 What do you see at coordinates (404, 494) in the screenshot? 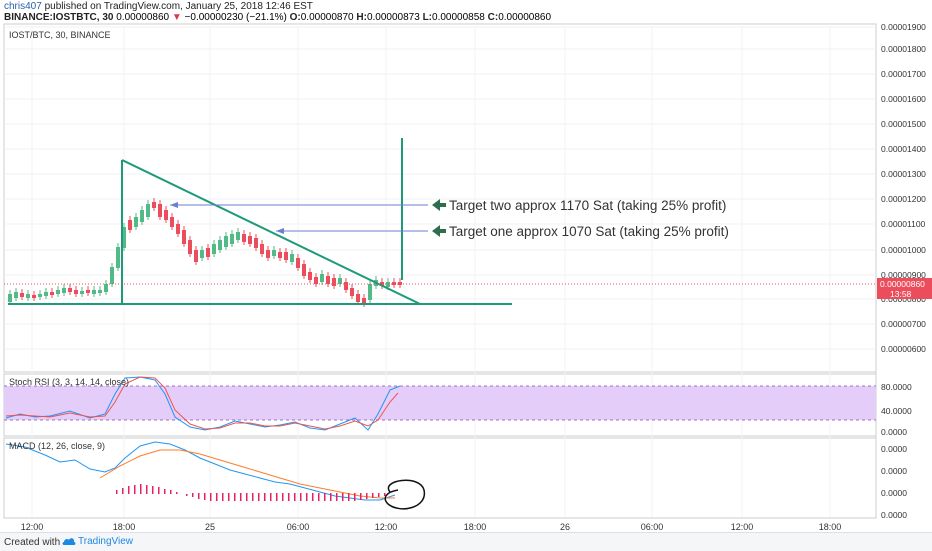
I see `handdrawn-circle` at bounding box center [404, 494].